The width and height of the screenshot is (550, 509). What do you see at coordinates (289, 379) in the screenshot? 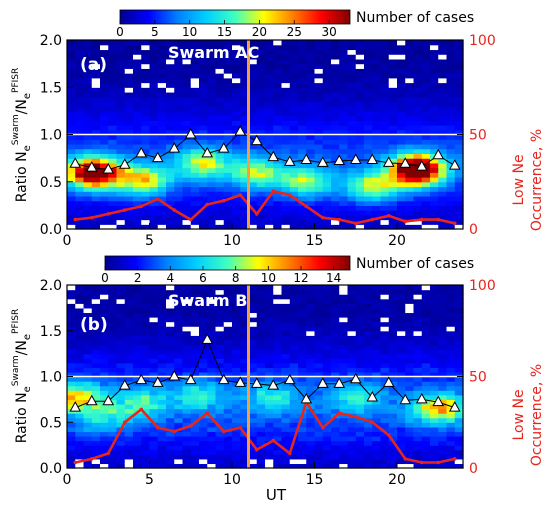
I see `mean-ratio-marker` at bounding box center [289, 379].